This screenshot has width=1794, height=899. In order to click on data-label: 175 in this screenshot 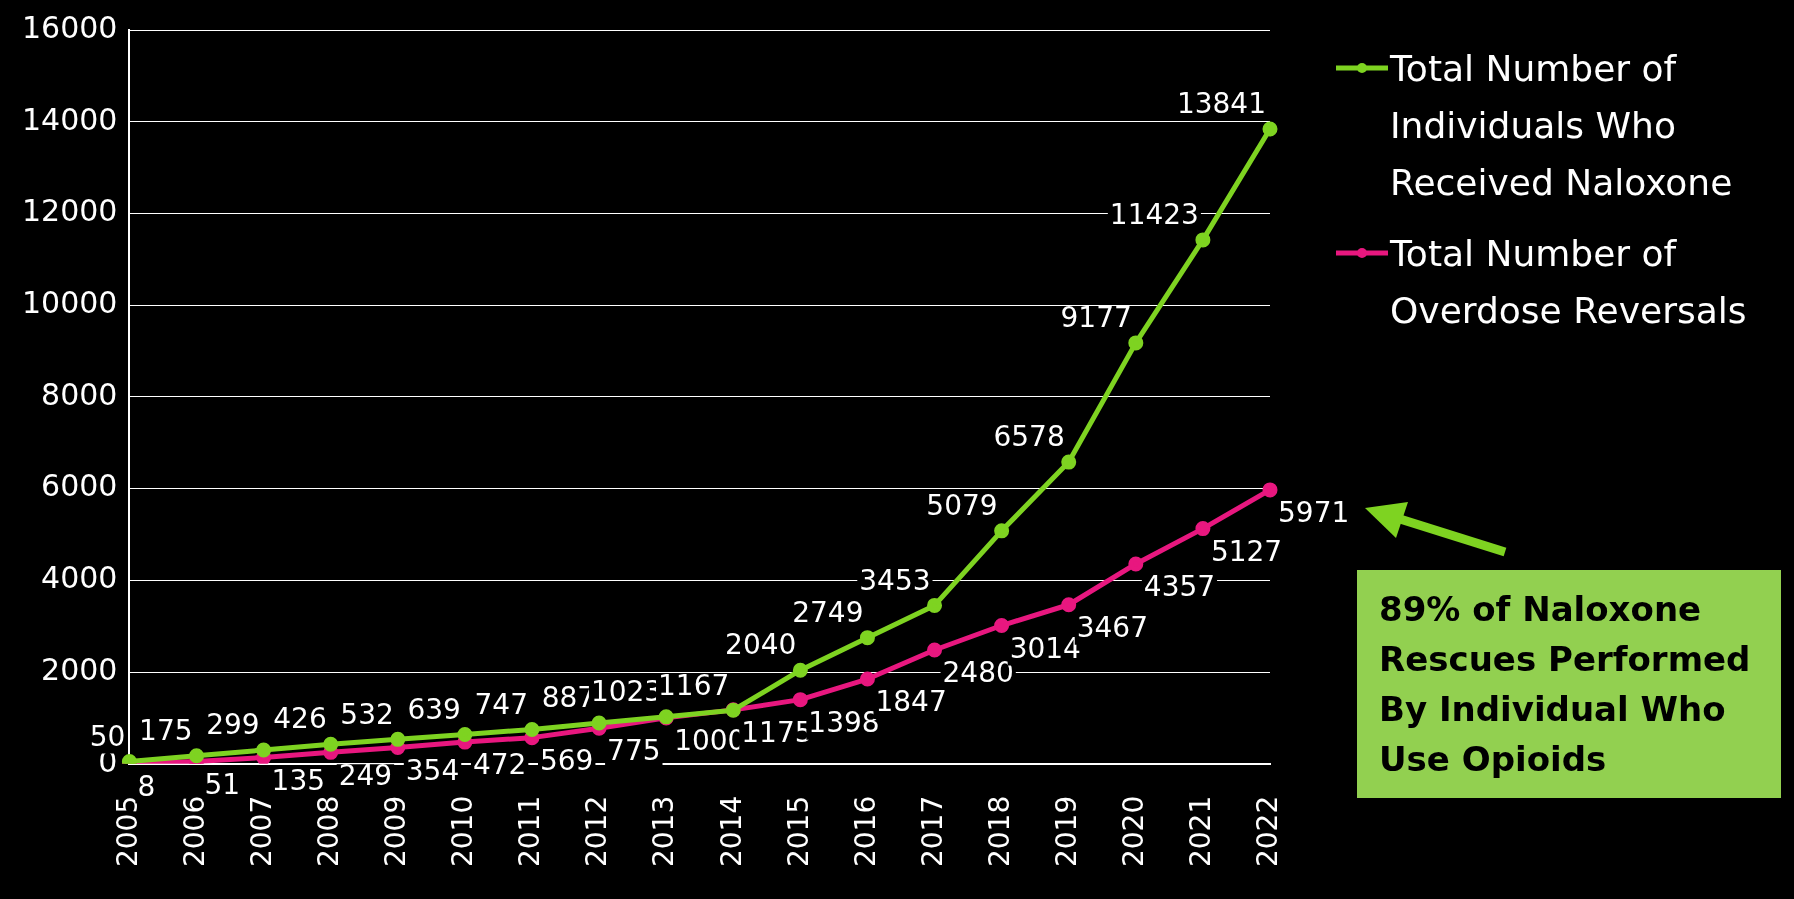, I will do `click(166, 730)`.